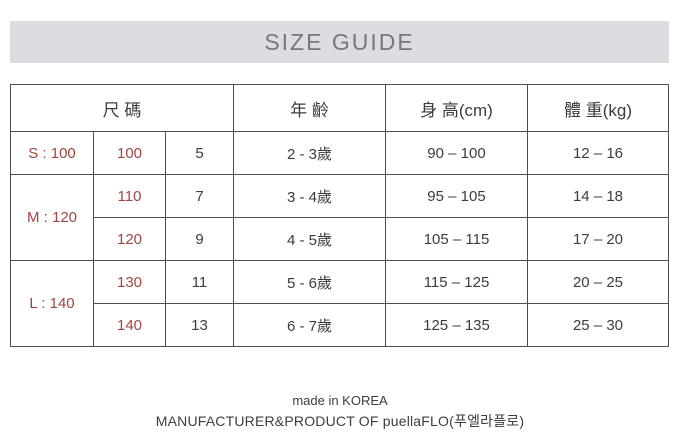 The width and height of the screenshot is (680, 448). What do you see at coordinates (122, 108) in the screenshot?
I see `header-size: 尺 碼` at bounding box center [122, 108].